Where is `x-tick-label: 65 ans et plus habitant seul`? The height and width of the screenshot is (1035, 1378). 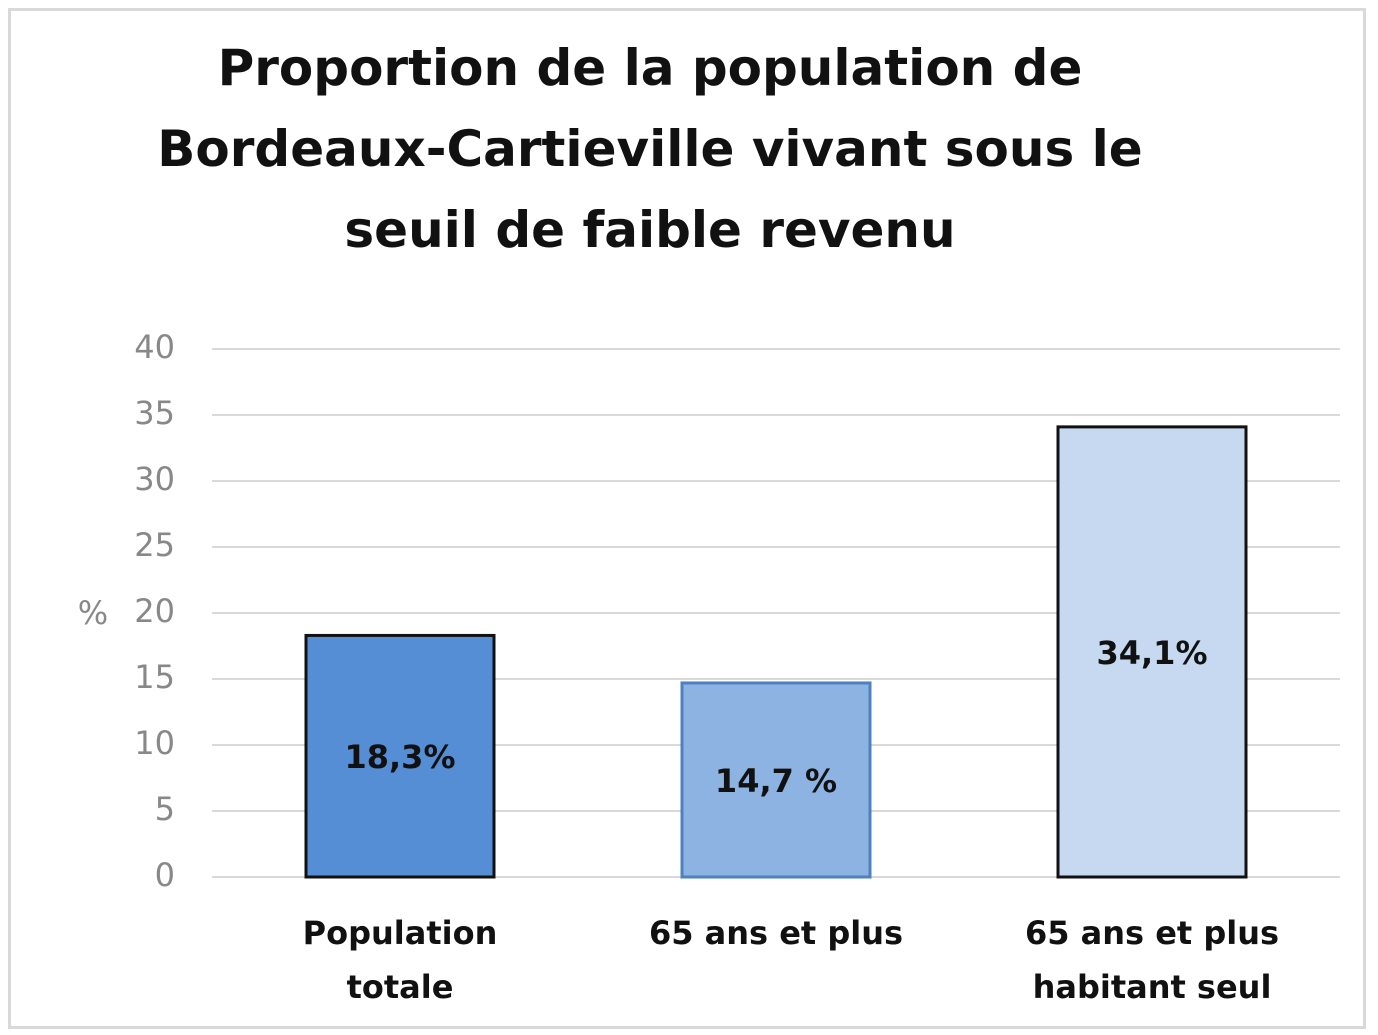 x-tick-label: 65 ans et plus habitant seul is located at coordinates (1152, 960).